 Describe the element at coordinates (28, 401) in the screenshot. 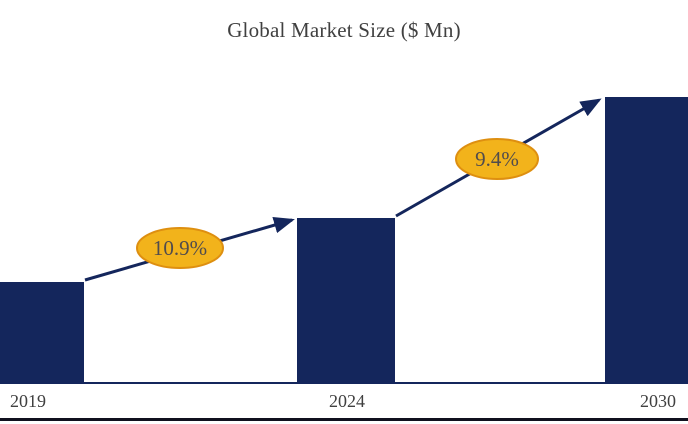

I see `x-label-2019: 2019` at that location.